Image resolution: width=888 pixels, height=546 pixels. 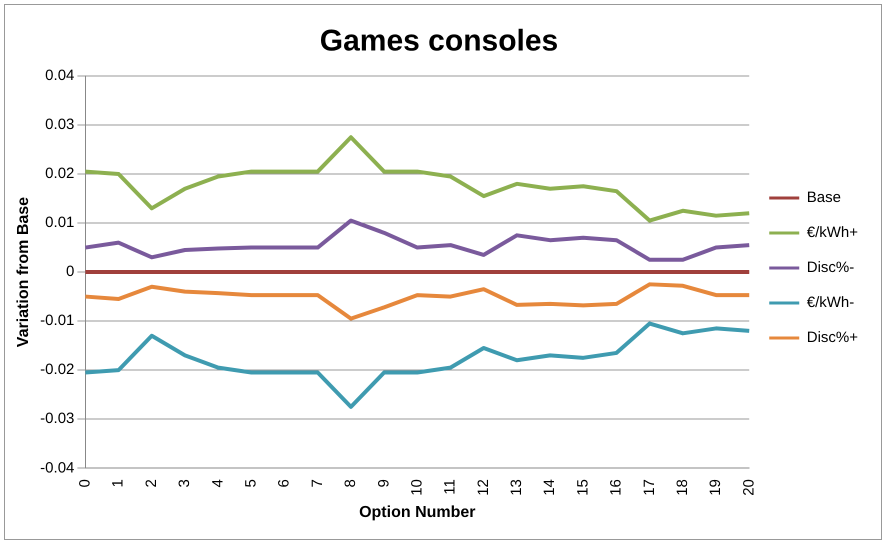 What do you see at coordinates (57, 419) in the screenshot?
I see `y-tick-label: -0.03` at bounding box center [57, 419].